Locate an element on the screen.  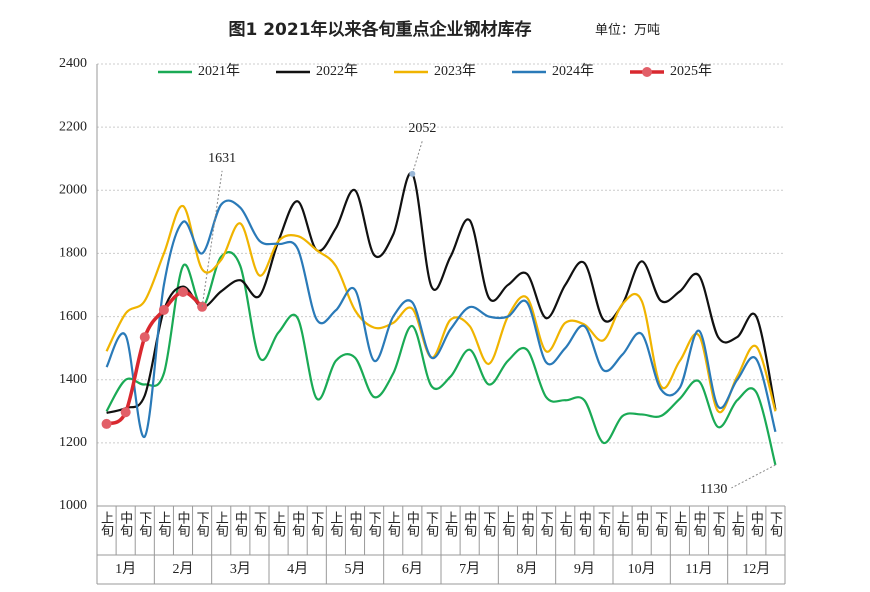
month-label: 2月 is located at coordinates (183, 569).